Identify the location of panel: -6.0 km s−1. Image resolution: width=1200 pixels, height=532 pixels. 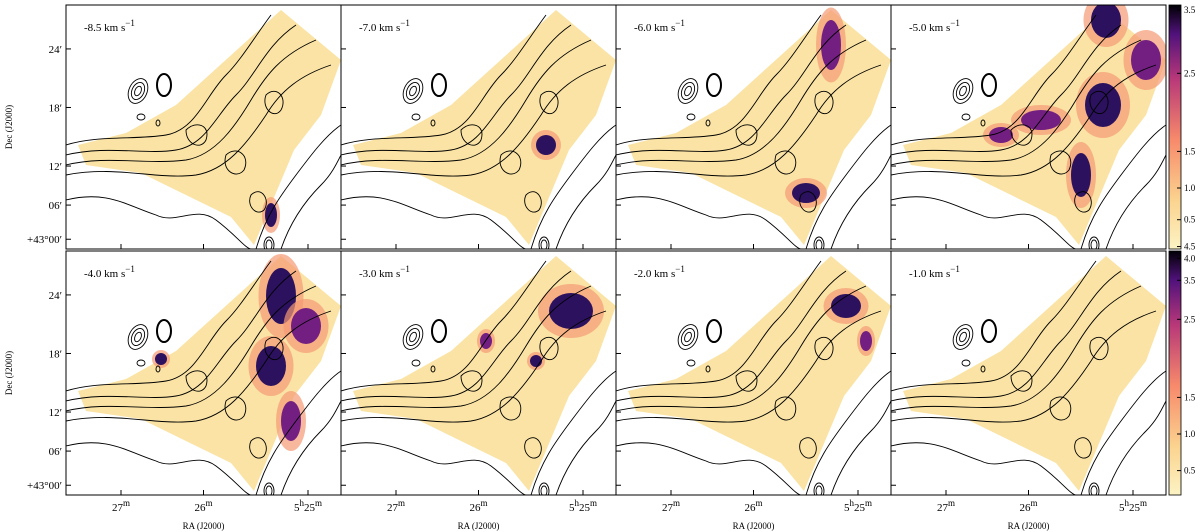
(753, 127).